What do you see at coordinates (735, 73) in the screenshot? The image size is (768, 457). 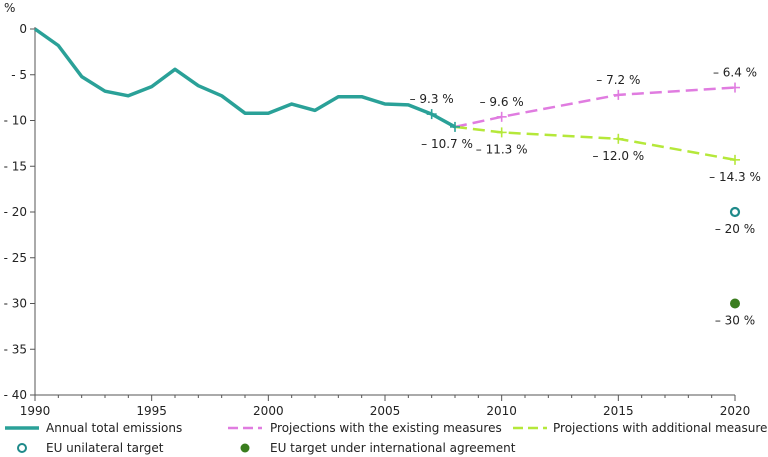 I see `data-label: – 6.4 %` at bounding box center [735, 73].